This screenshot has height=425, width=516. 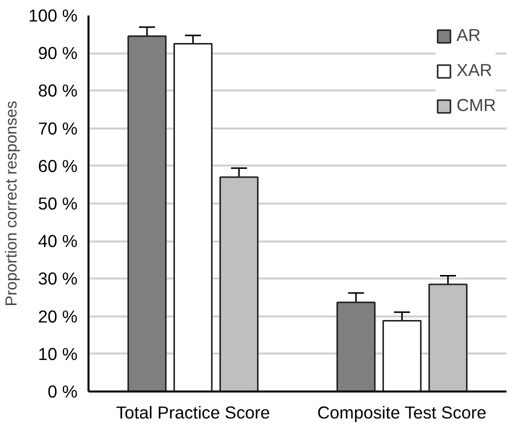 I want to click on y-tick-label: 60 %, so click(x=58, y=166).